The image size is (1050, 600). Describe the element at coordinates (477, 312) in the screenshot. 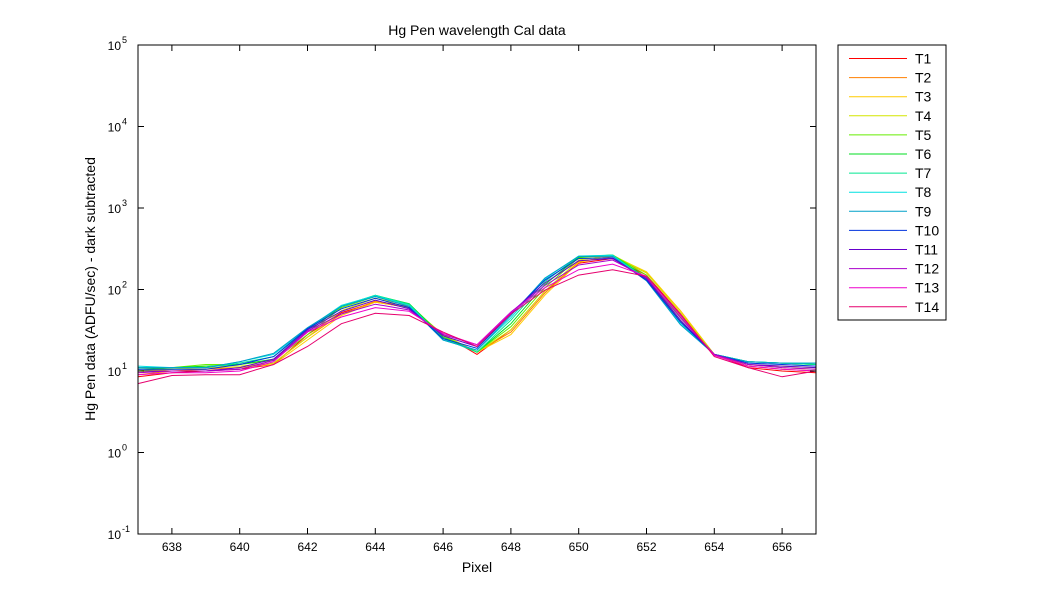

I see `series-line-t9` at that location.